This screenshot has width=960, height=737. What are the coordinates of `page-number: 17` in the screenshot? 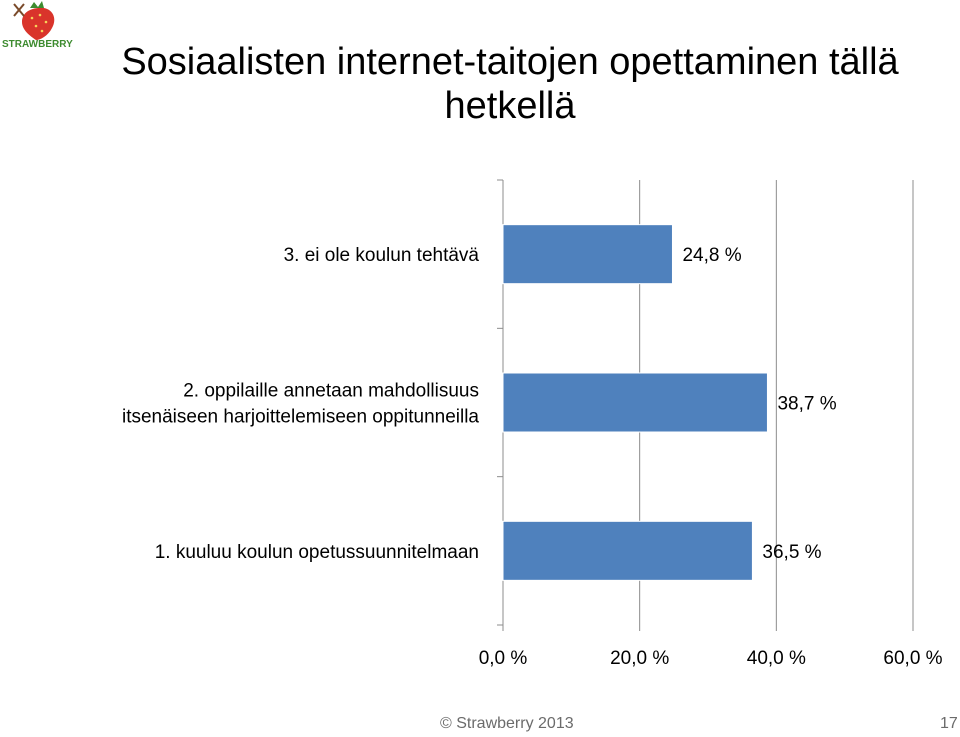 It's located at (949, 723).